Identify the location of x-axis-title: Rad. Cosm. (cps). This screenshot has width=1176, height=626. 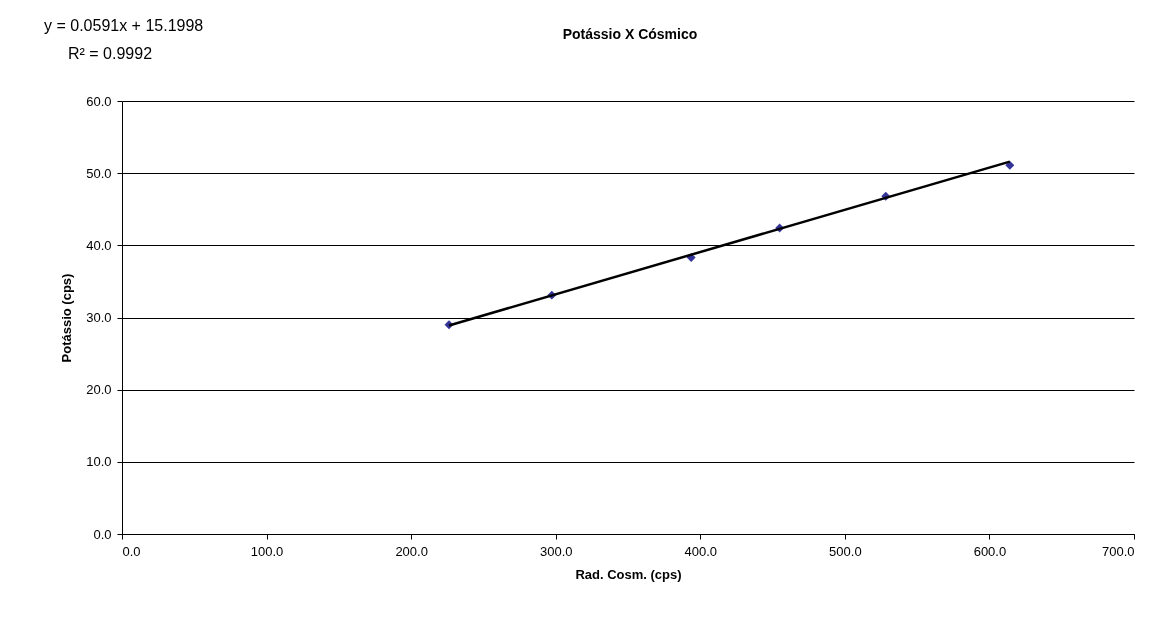
(628, 574).